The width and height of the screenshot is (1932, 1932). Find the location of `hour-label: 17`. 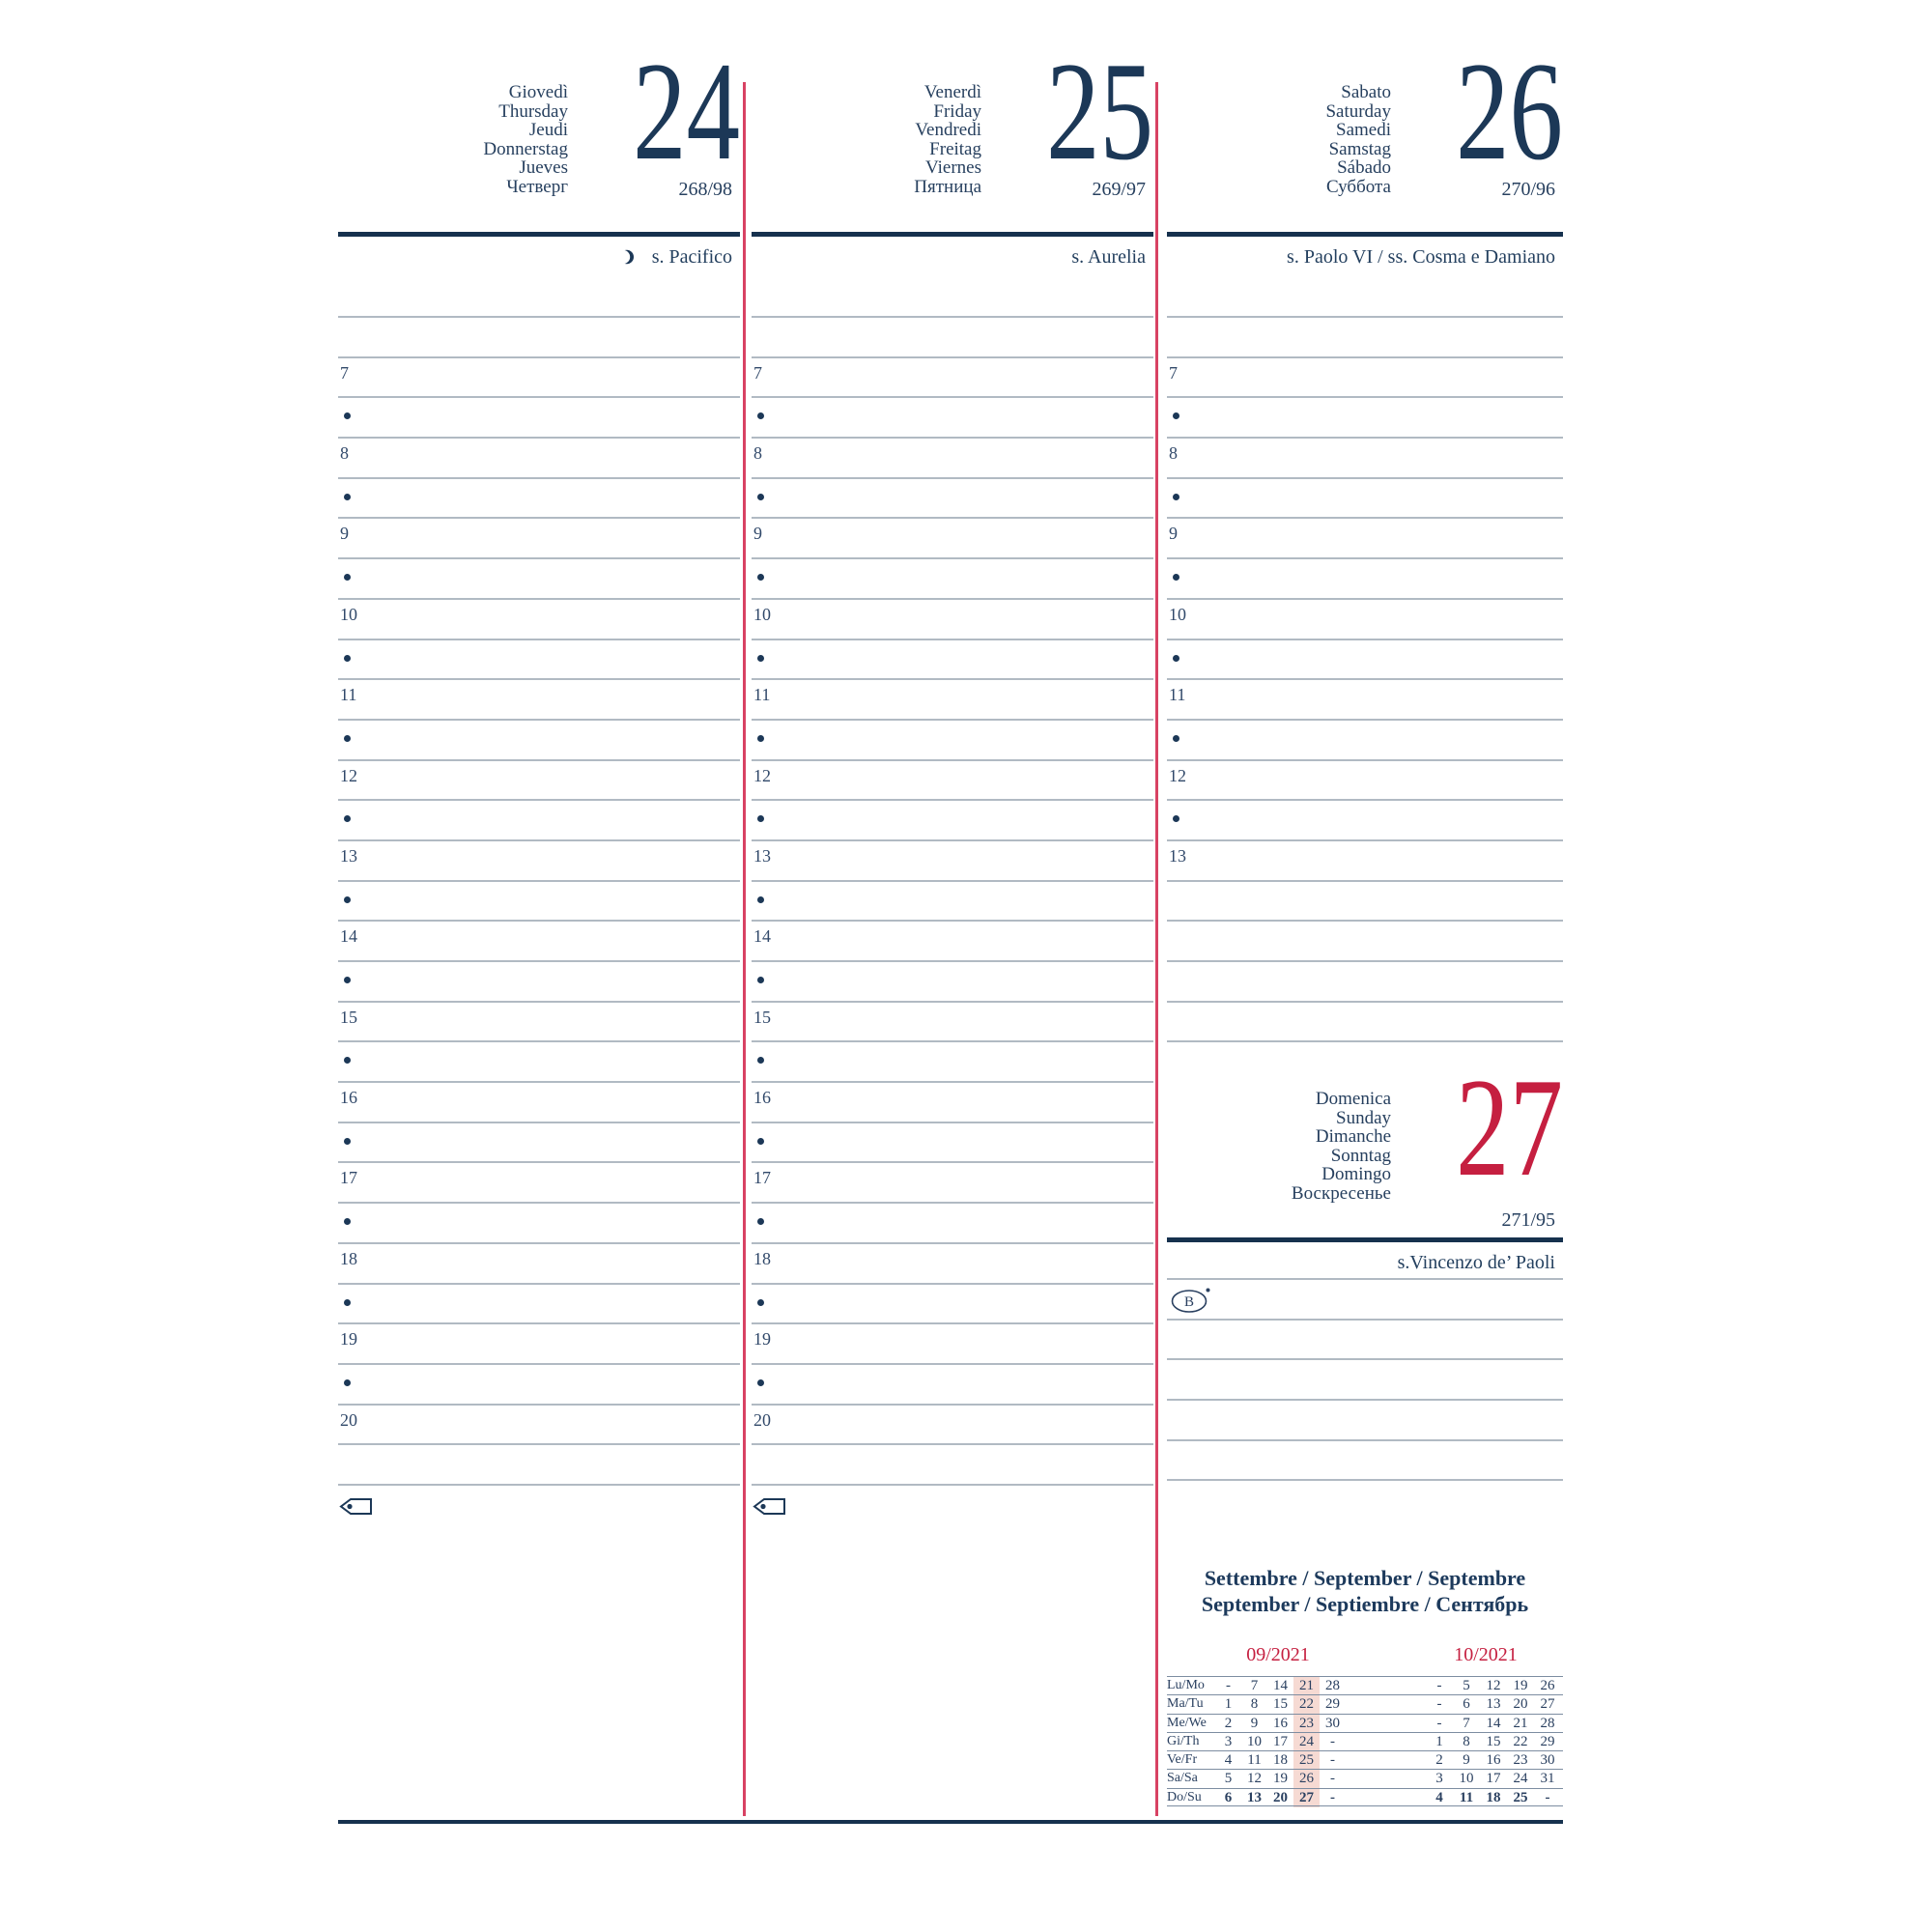

hour-label: 17 is located at coordinates (762, 1178).